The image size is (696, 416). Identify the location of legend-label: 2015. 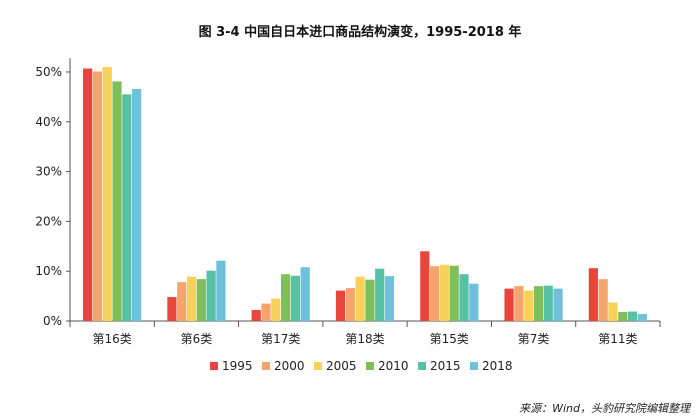
(445, 366).